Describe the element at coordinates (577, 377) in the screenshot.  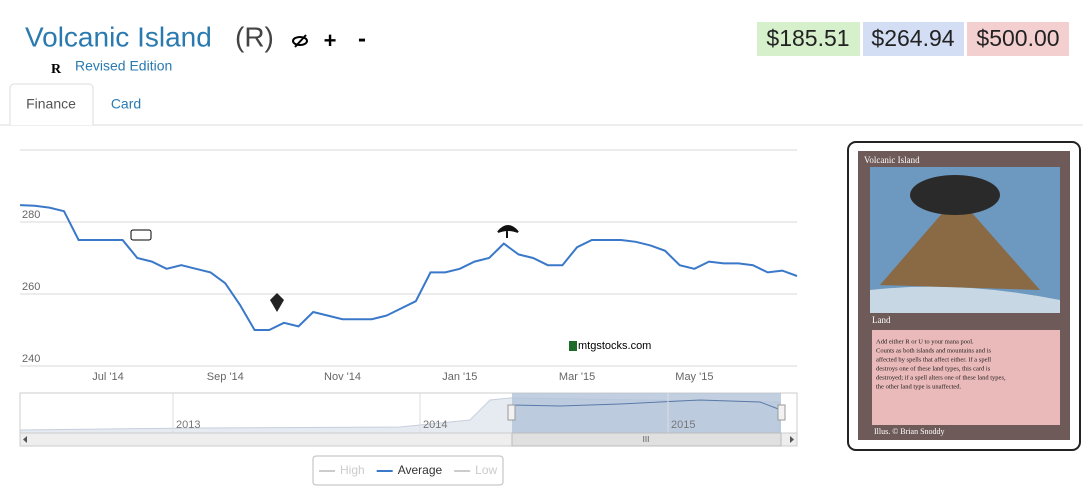
I see `x-tick-label: Mar '15` at that location.